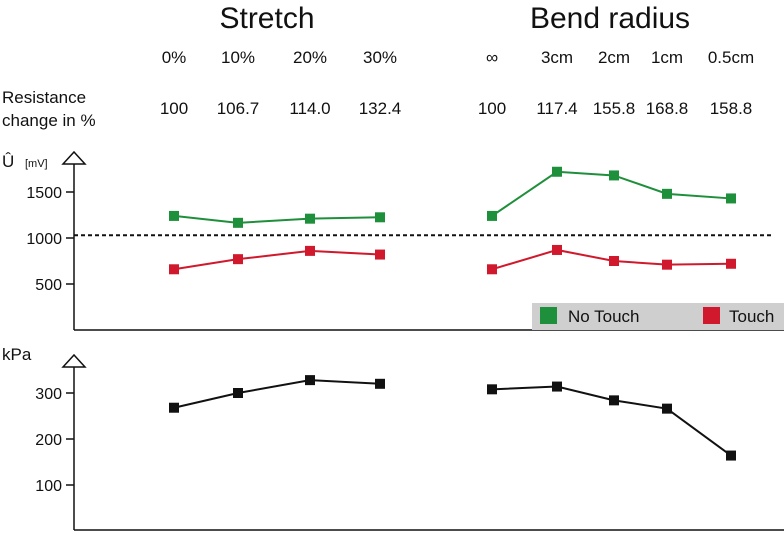 The image size is (784, 533). What do you see at coordinates (277, 260) in the screenshot?
I see `touch-line` at bounding box center [277, 260].